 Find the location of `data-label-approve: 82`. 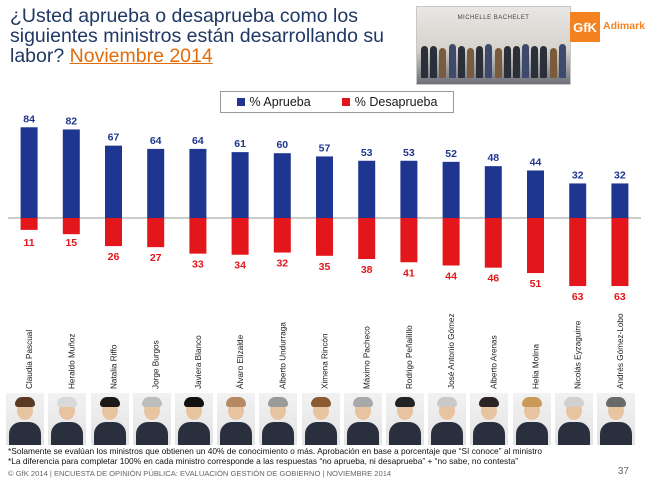

data-label-approve: 82 is located at coordinates (71, 121).